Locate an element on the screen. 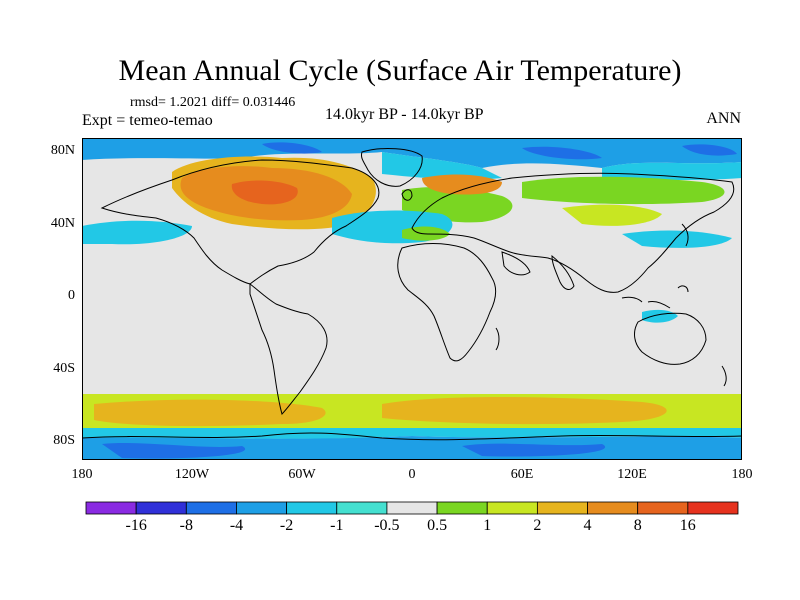 The image size is (800, 600). colorbar-label-8: 2 is located at coordinates (537, 525).